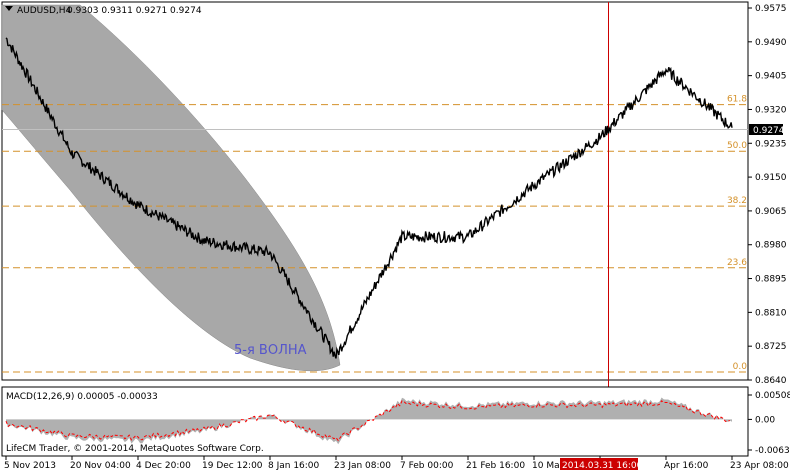  I want to click on fib-level-label: 61.8, so click(737, 100).